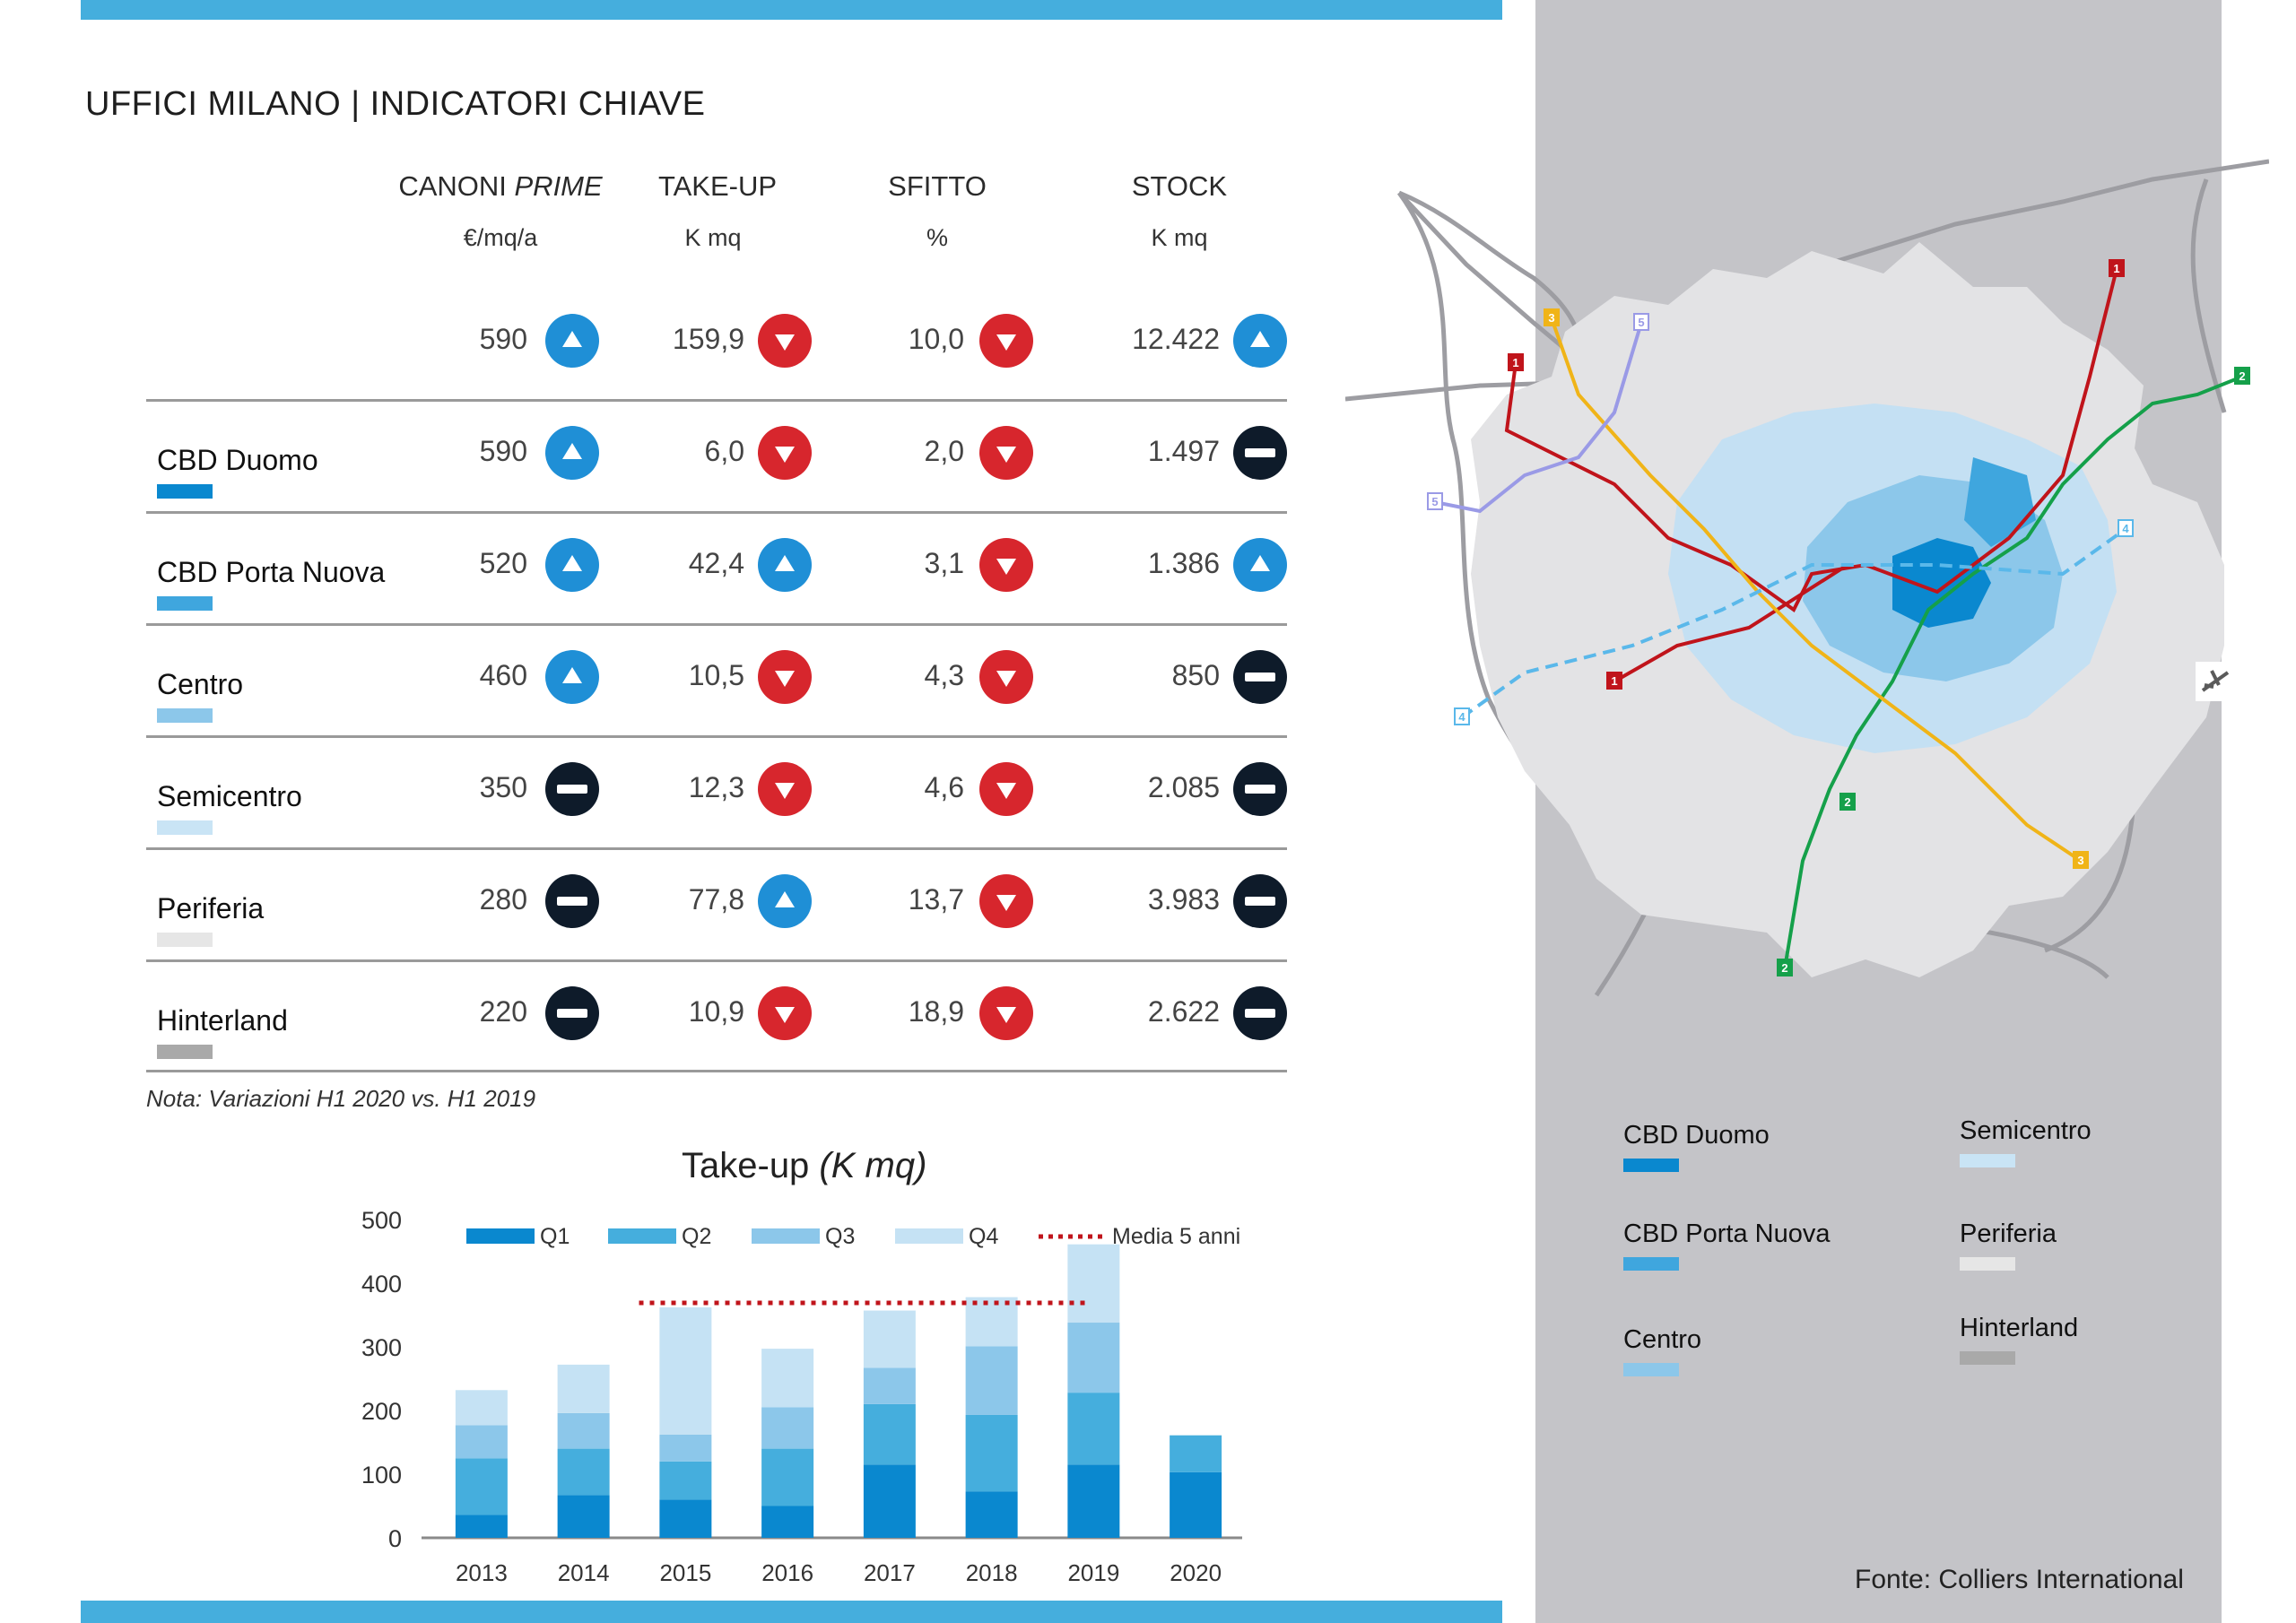 This screenshot has height=1623, width=2296. I want to click on table-value: 2,0, so click(944, 451).